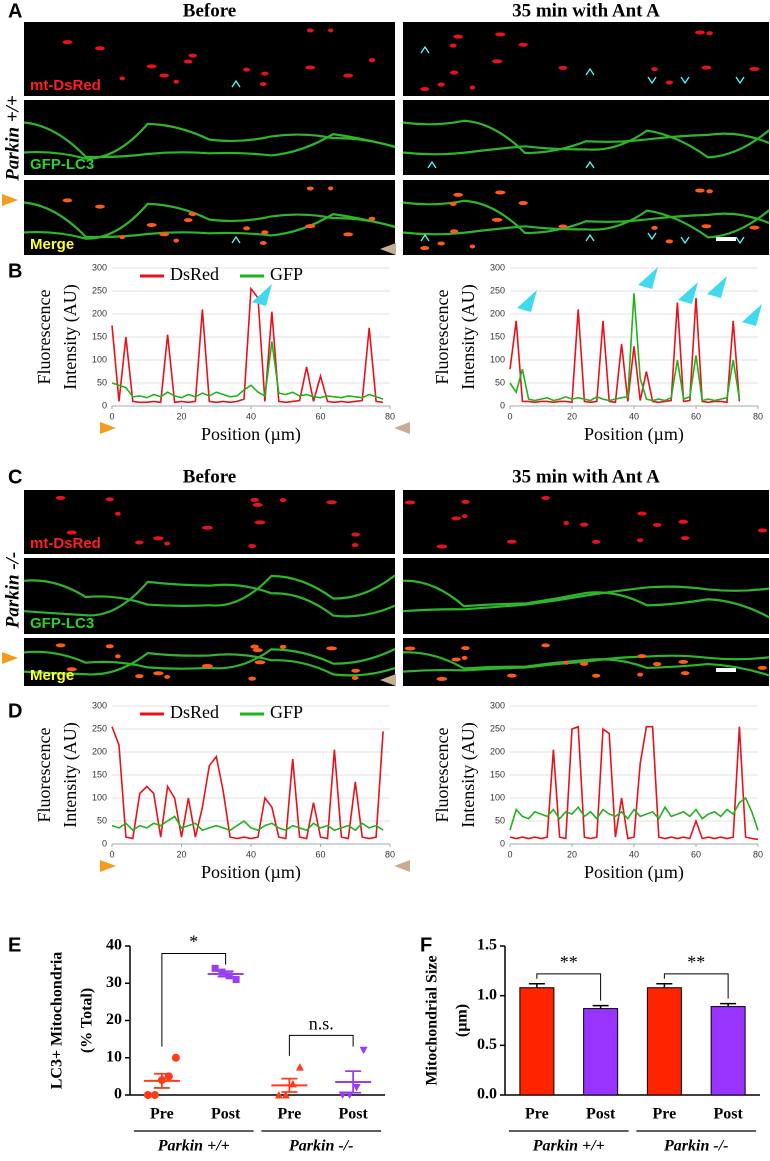 The height and width of the screenshot is (1161, 770). Describe the element at coordinates (12, 138) in the screenshot. I see `genotype-label: Parkin +/+` at that location.